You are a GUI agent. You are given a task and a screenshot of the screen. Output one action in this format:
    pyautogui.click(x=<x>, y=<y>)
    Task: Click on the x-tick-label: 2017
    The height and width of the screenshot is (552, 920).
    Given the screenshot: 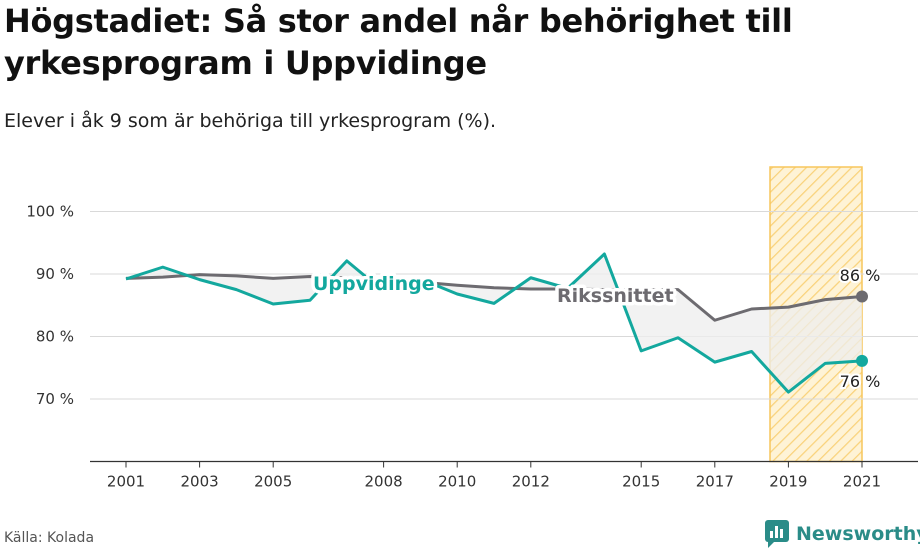 What is the action you would take?
    pyautogui.click(x=715, y=482)
    